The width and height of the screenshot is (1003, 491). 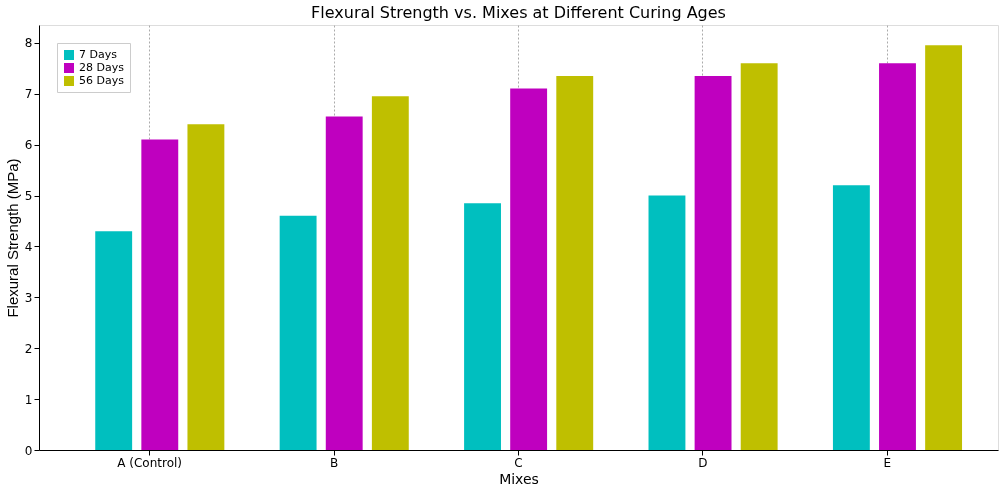 I want to click on legend-label: 56 Days, so click(x=102, y=80).